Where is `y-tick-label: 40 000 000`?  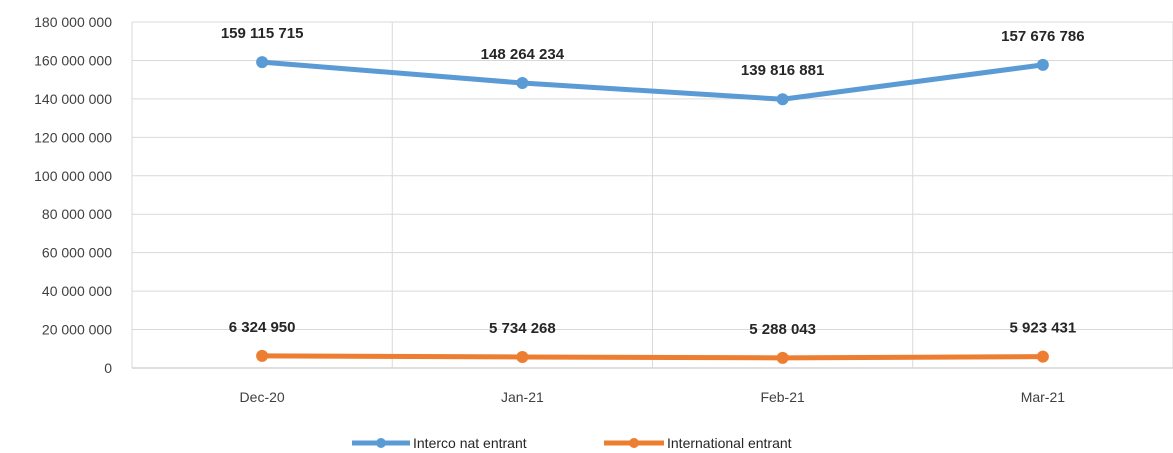
y-tick-label: 40 000 000 is located at coordinates (77, 291).